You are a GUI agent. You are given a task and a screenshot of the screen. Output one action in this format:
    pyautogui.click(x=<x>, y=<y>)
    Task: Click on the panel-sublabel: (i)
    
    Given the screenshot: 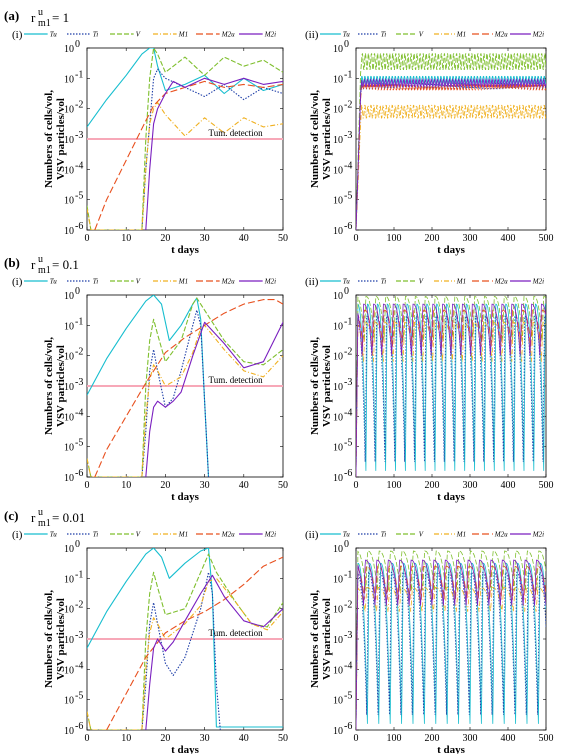 What is the action you would take?
    pyautogui.click(x=17, y=35)
    